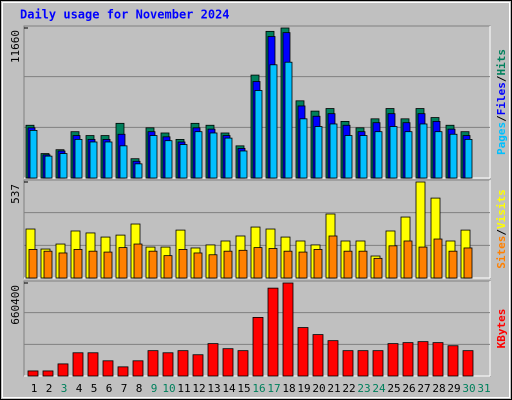 The image size is (512, 400). Describe the element at coordinates (379, 388) in the screenshot. I see `x-tick-label: 24` at that location.